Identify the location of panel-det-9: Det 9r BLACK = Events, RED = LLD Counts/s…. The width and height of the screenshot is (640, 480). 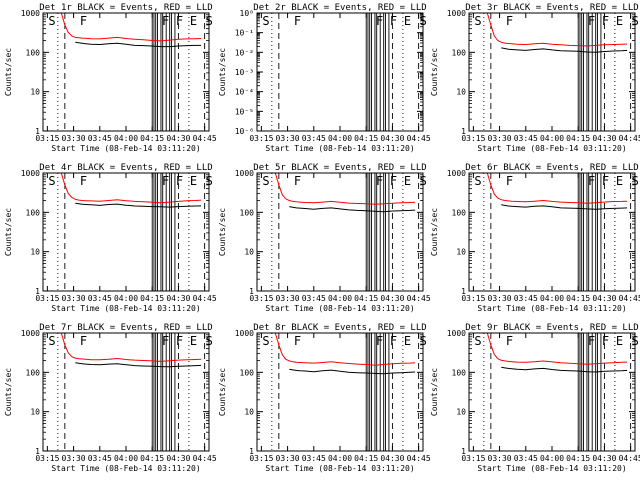
(535, 398).